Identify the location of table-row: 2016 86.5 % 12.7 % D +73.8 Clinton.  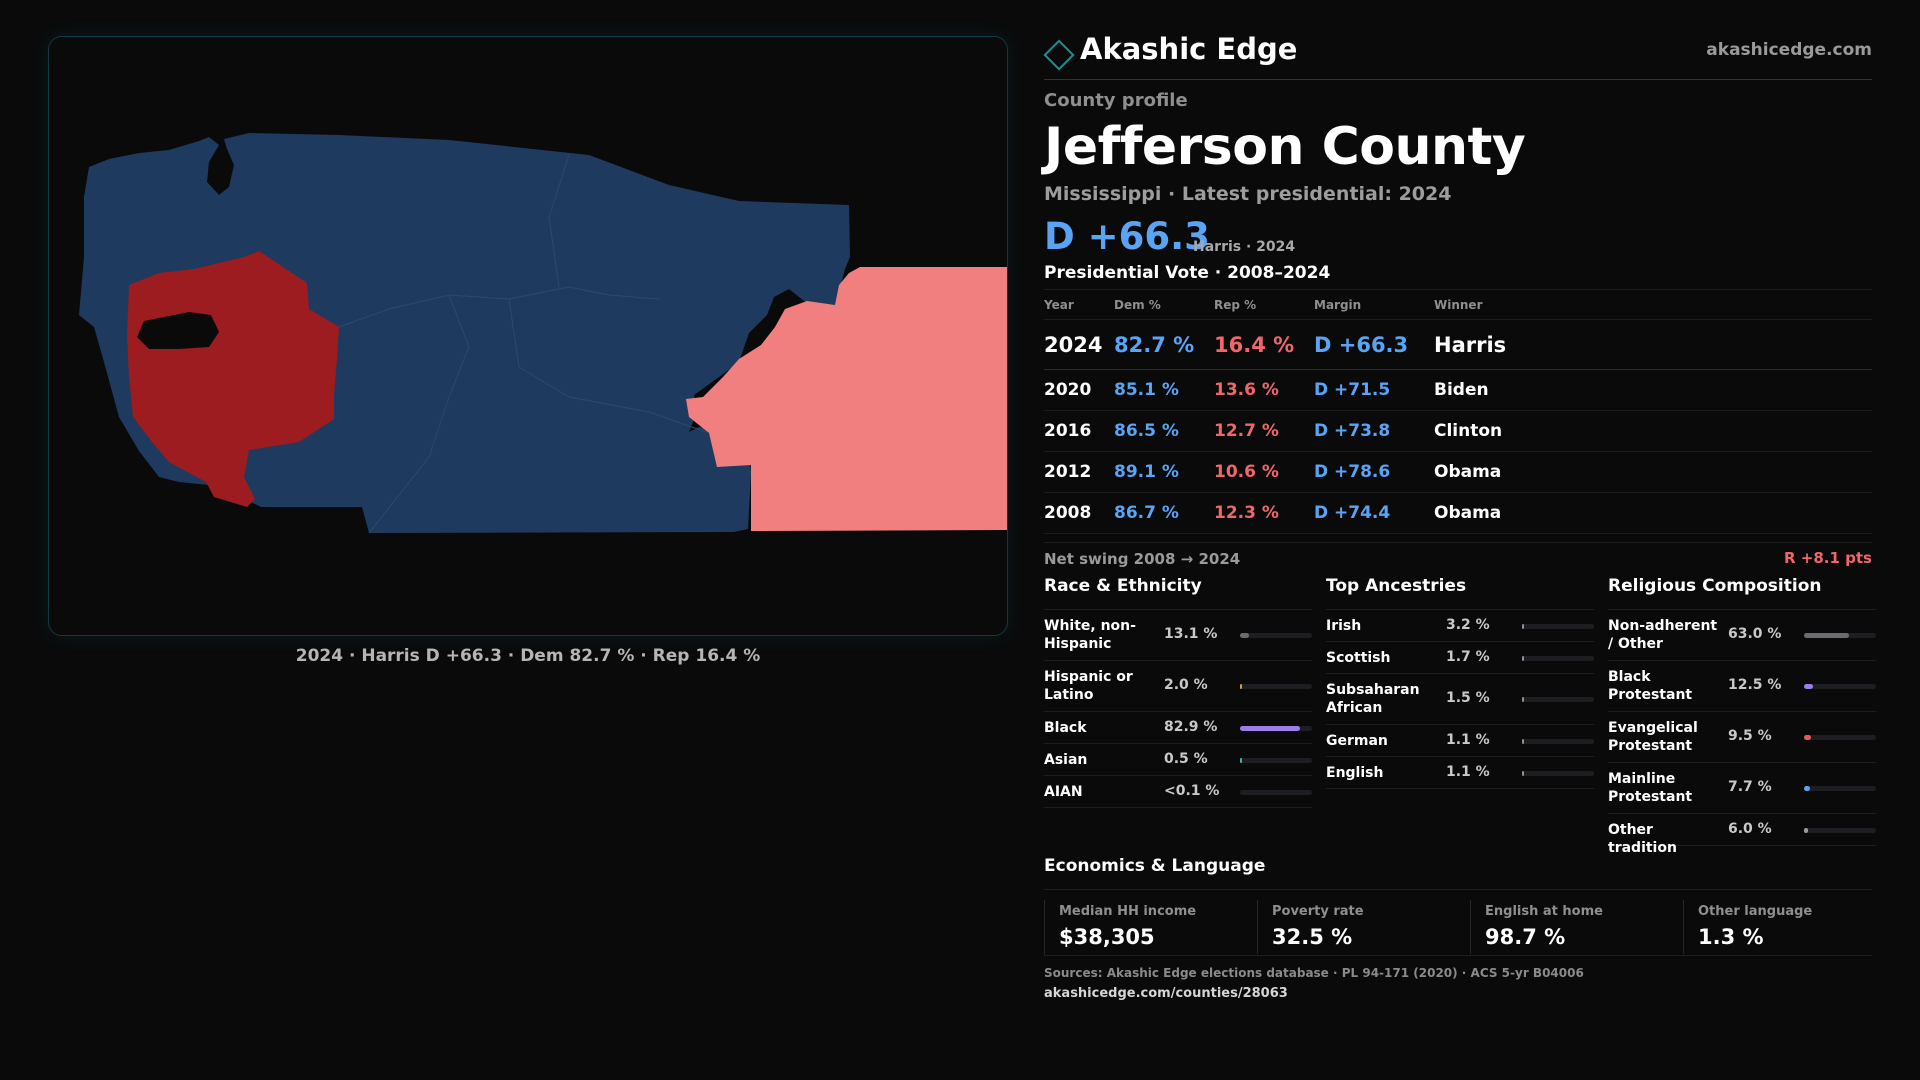
(1458, 431).